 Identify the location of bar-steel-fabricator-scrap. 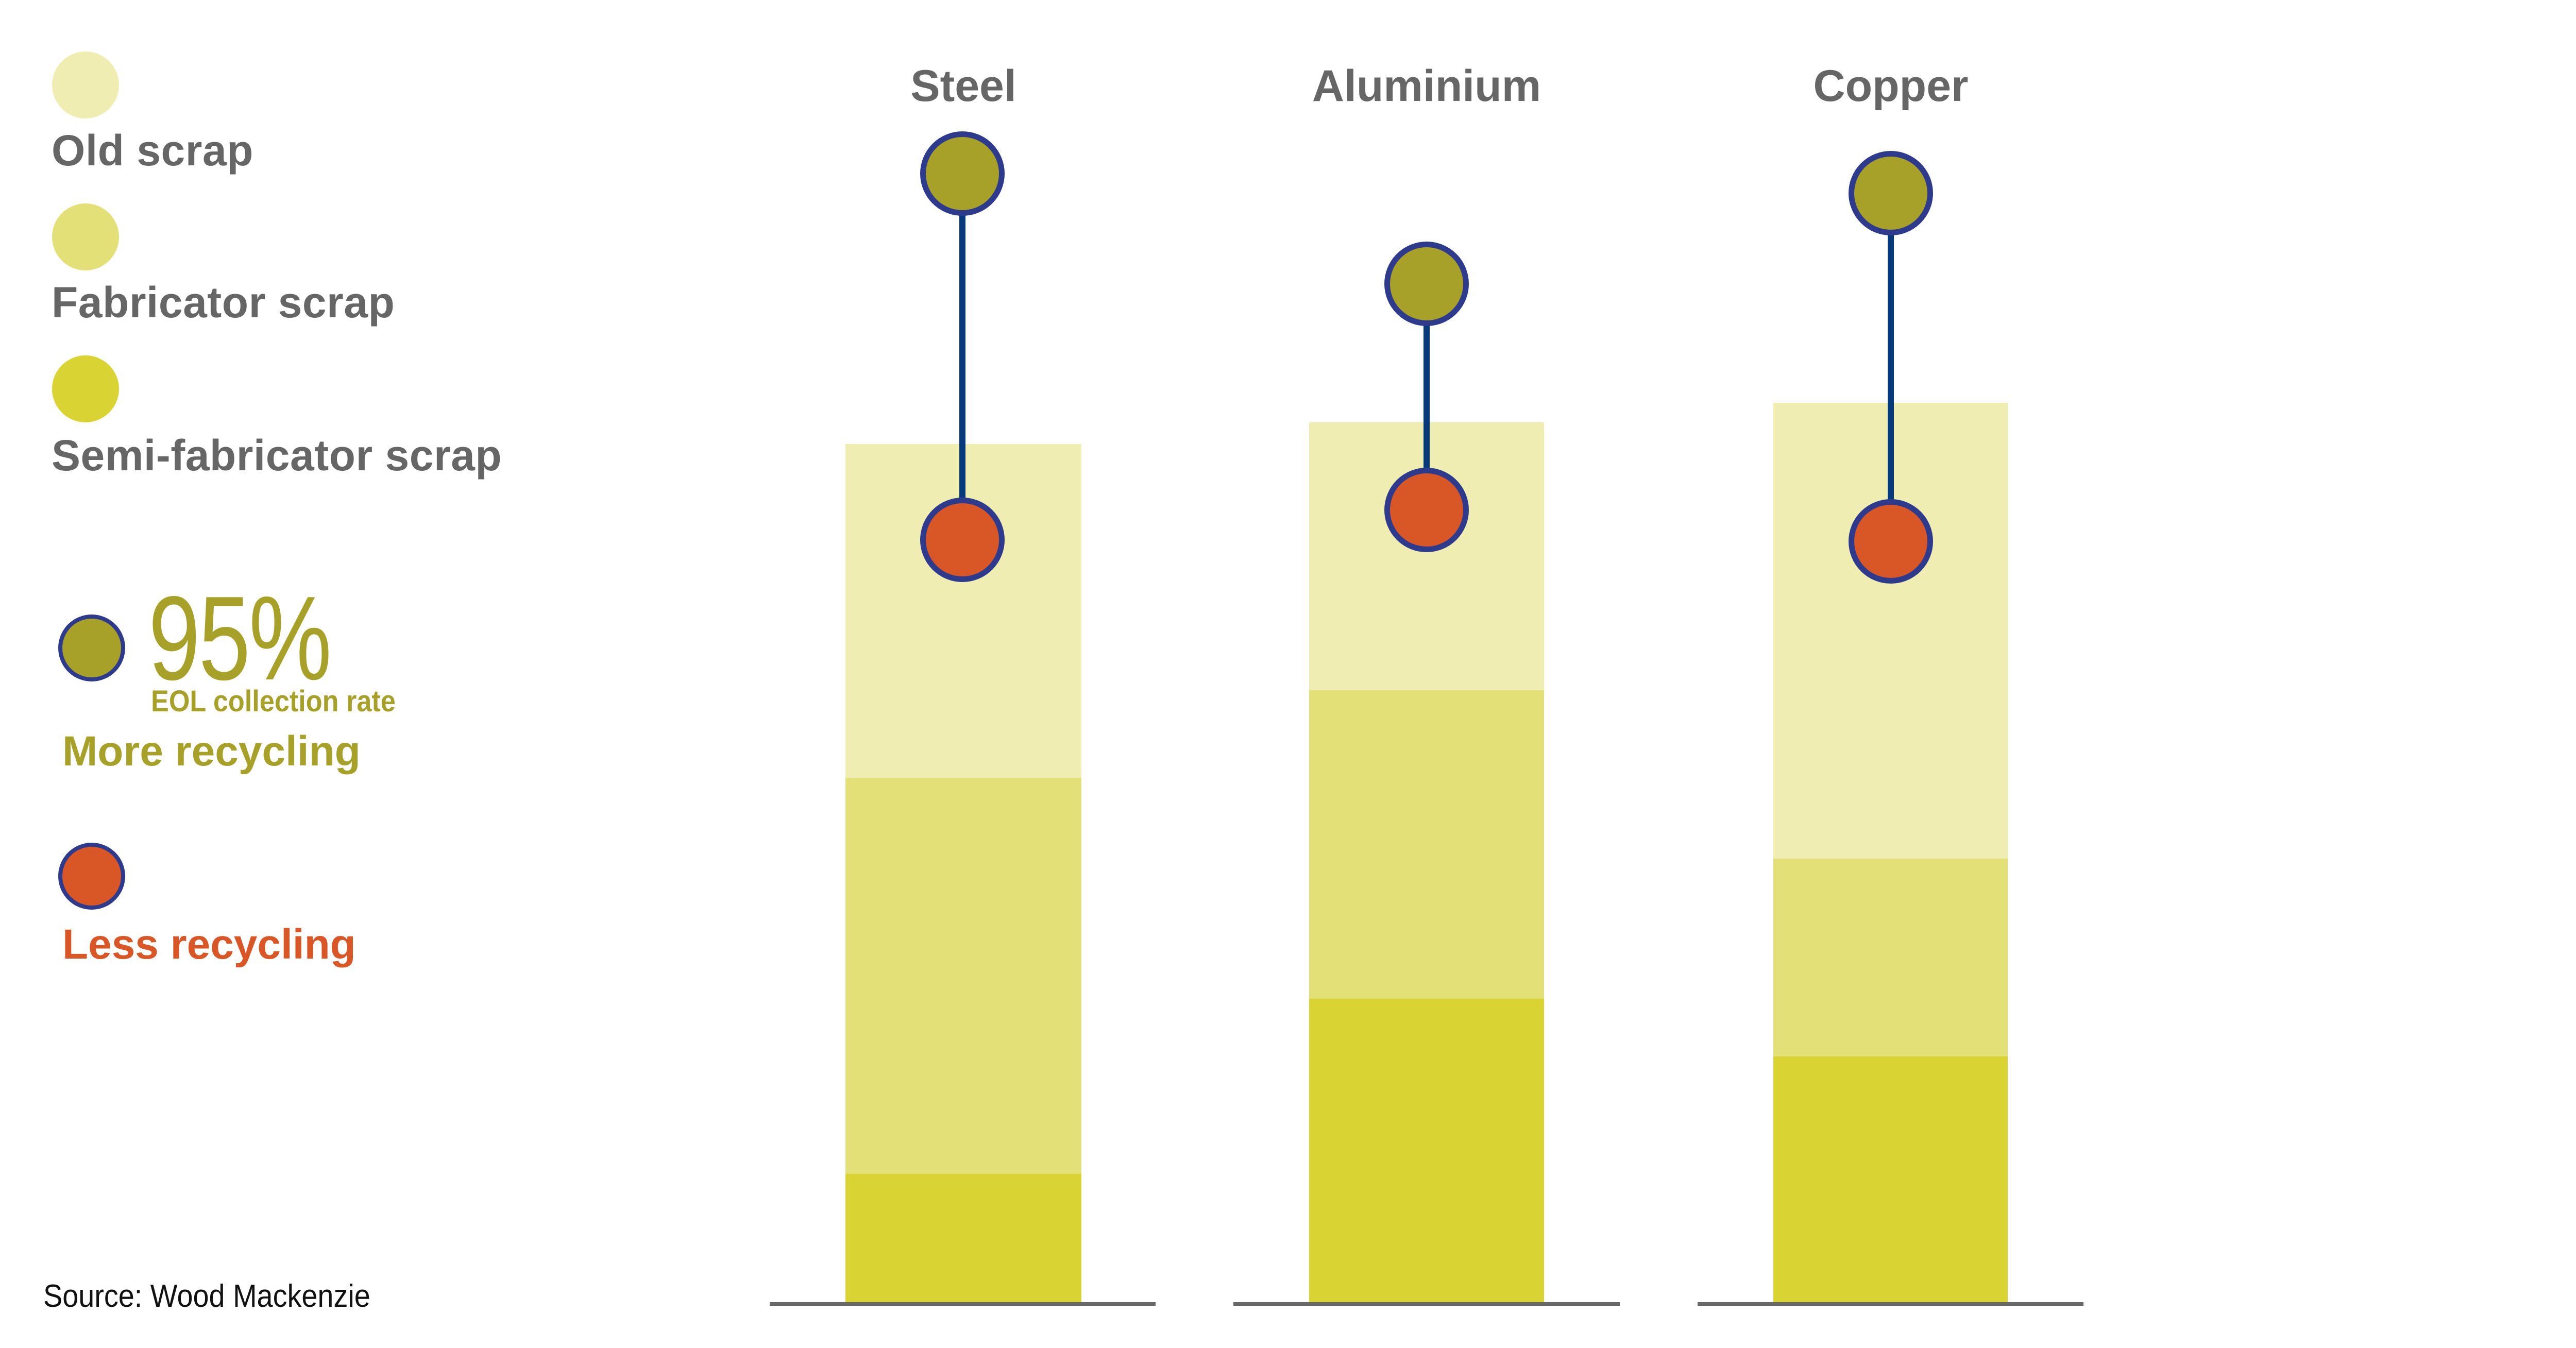
(963, 976).